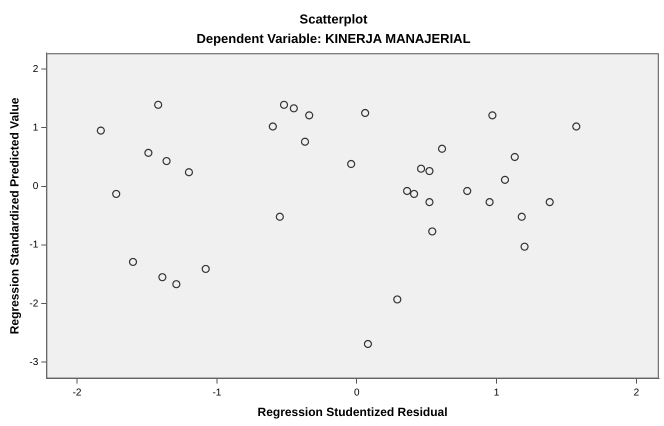 The height and width of the screenshot is (426, 664). What do you see at coordinates (637, 392) in the screenshot?
I see `x-tick-label: 2` at bounding box center [637, 392].